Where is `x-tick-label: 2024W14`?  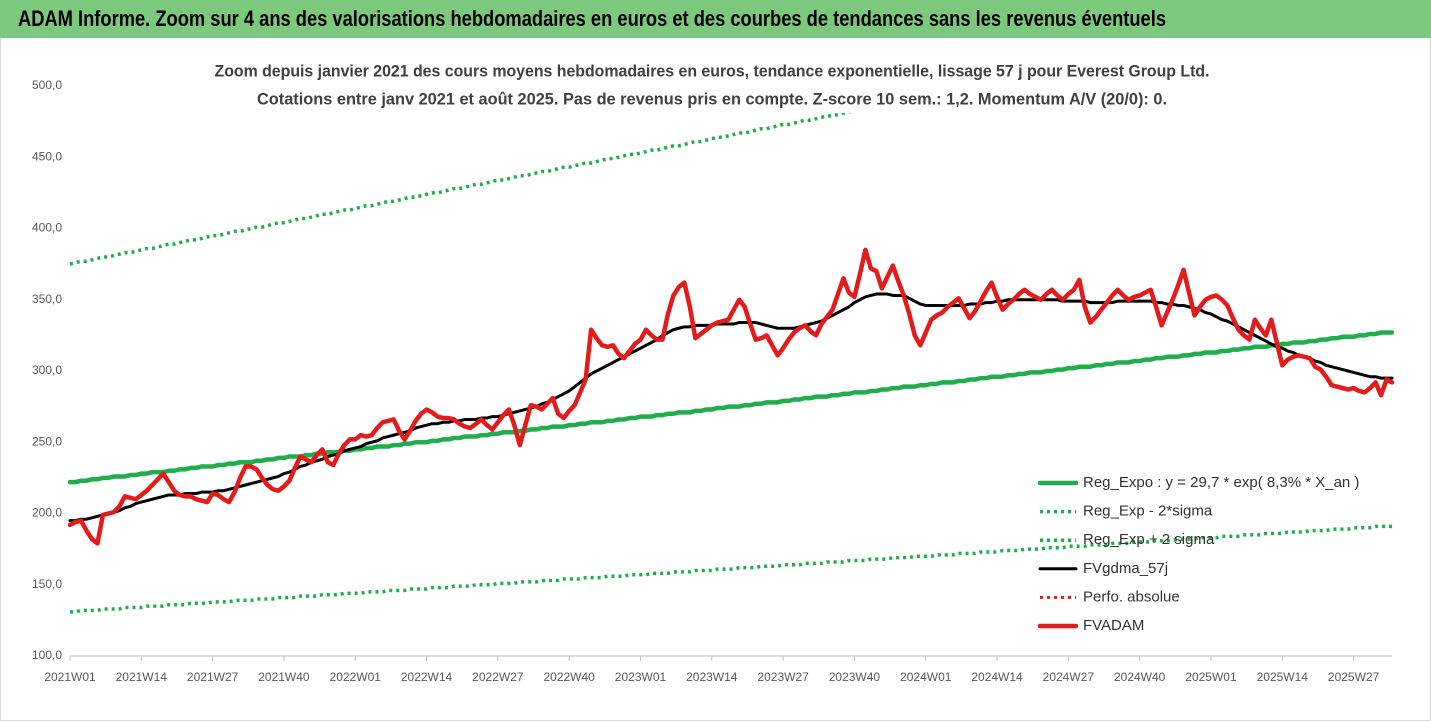 x-tick-label: 2024W14 is located at coordinates (997, 677).